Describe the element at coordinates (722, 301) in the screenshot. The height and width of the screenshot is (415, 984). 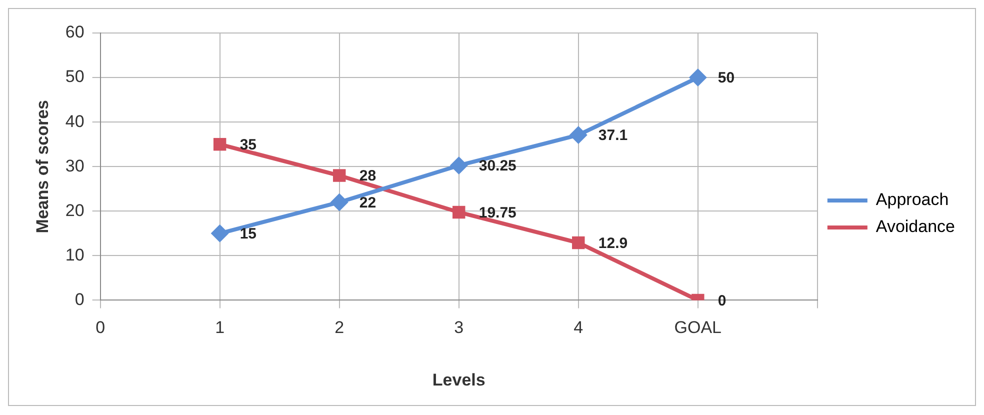
I see `data-label: 0` at that location.